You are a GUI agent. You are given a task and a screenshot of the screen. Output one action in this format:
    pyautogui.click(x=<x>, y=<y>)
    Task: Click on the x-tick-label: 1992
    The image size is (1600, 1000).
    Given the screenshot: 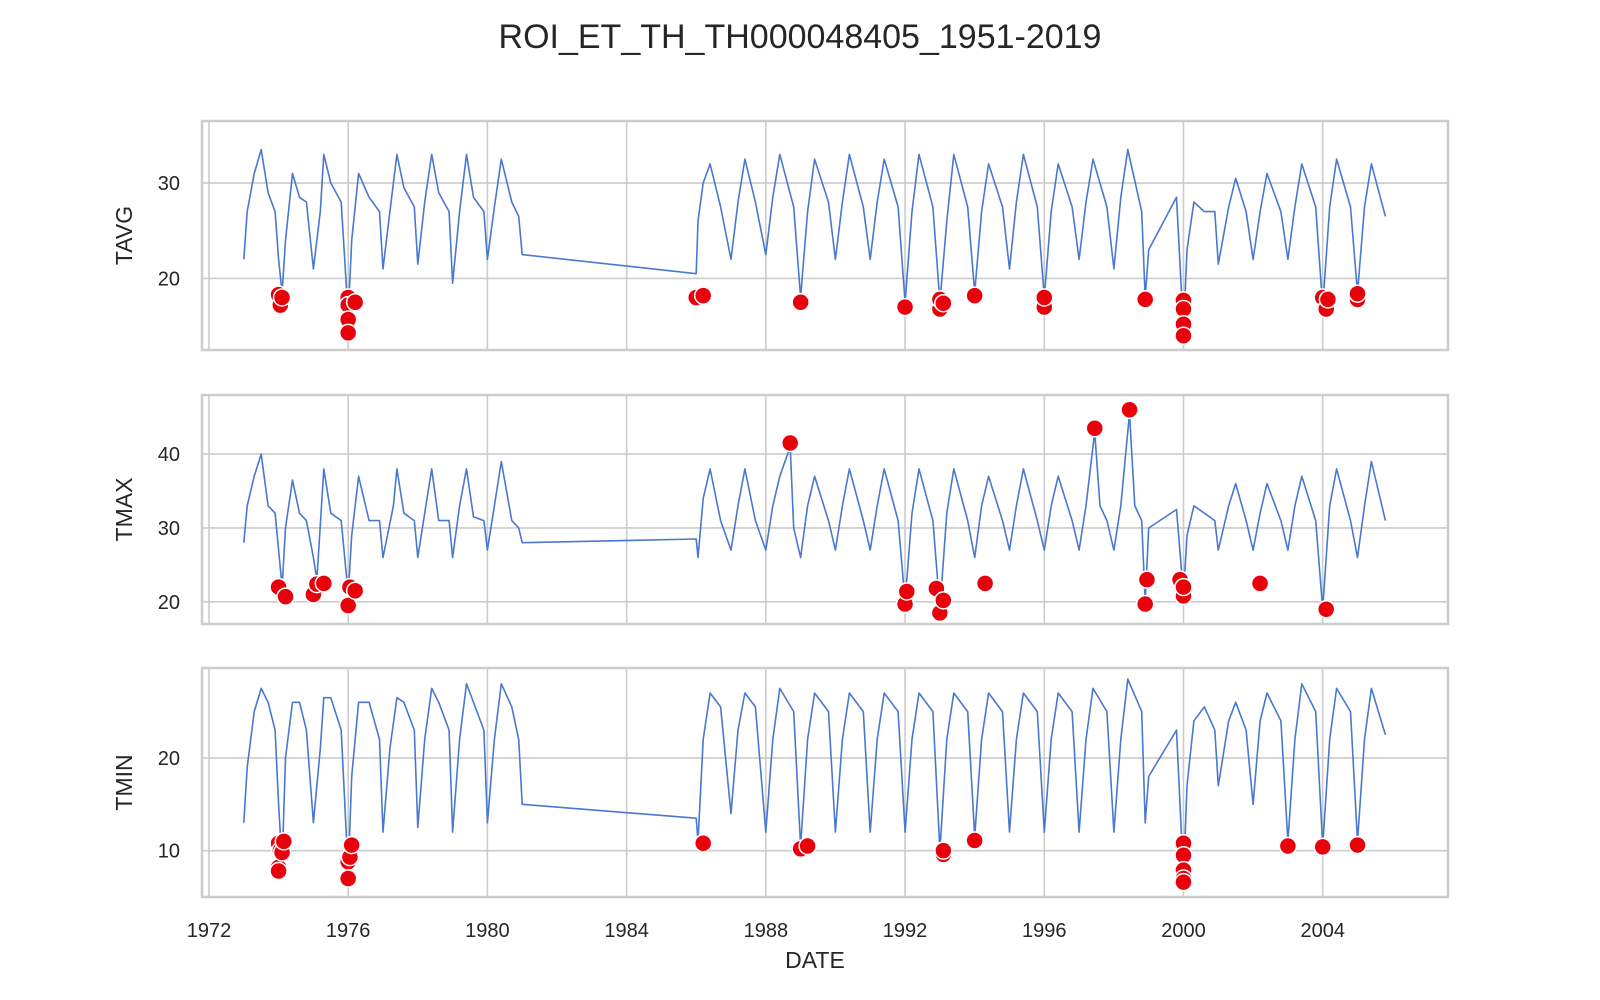 What is the action you would take?
    pyautogui.click(x=905, y=931)
    